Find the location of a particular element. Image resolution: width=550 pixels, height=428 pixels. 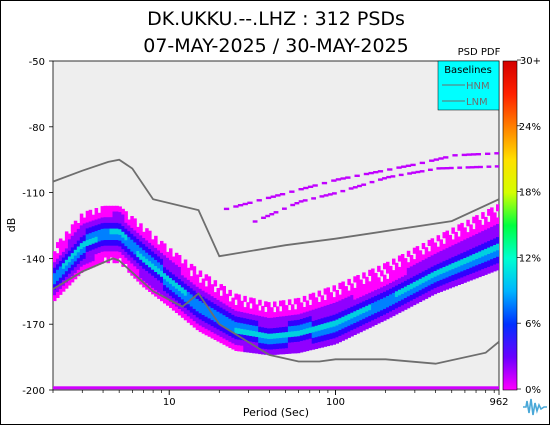

y-axis-ticks: -50 -80 -110 -140 -170 -200 is located at coordinates (37, 227).